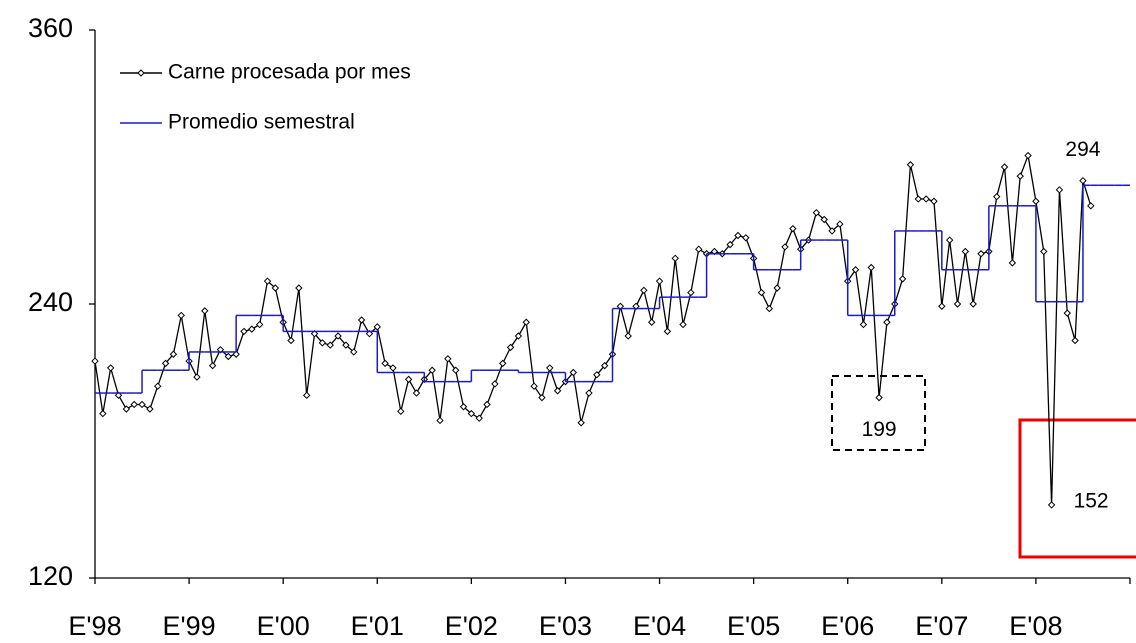  Describe the element at coordinates (141, 73) in the screenshot. I see `legend-marker` at that location.